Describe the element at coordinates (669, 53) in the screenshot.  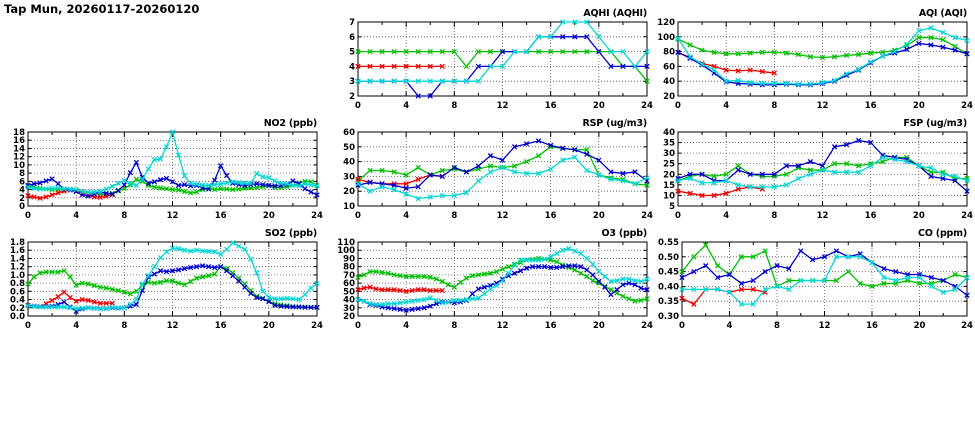
I see `y-tick-label: 80` at that location.